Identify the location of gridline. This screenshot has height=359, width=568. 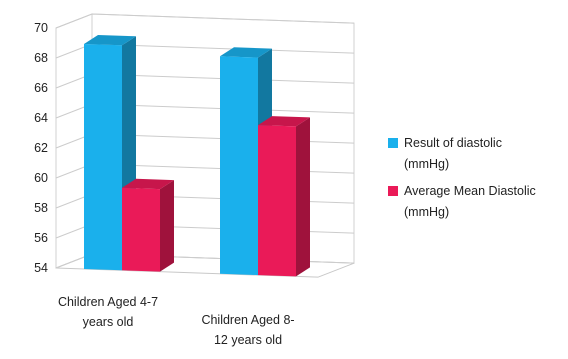
(205, 21).